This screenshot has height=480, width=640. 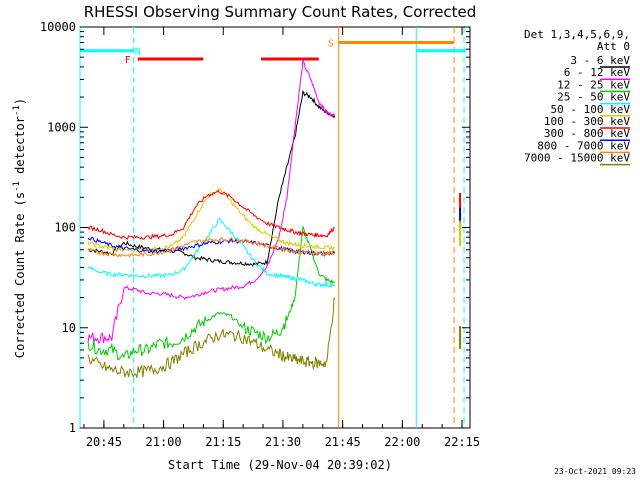 I want to click on timestamp: 23-Oct-2021 09:23, so click(x=595, y=471).